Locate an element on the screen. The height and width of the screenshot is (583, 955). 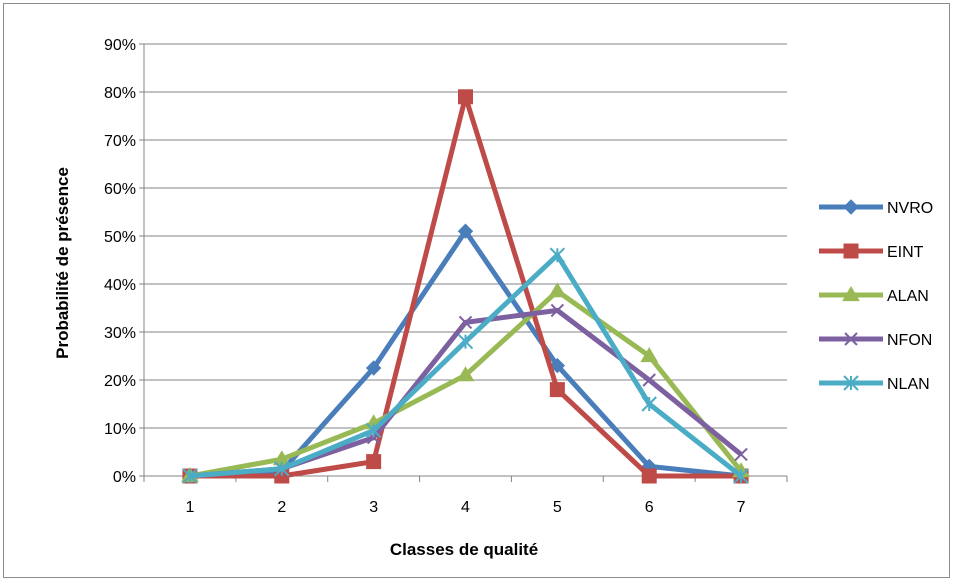
legend-entry-eint: EINT is located at coordinates (871, 252).